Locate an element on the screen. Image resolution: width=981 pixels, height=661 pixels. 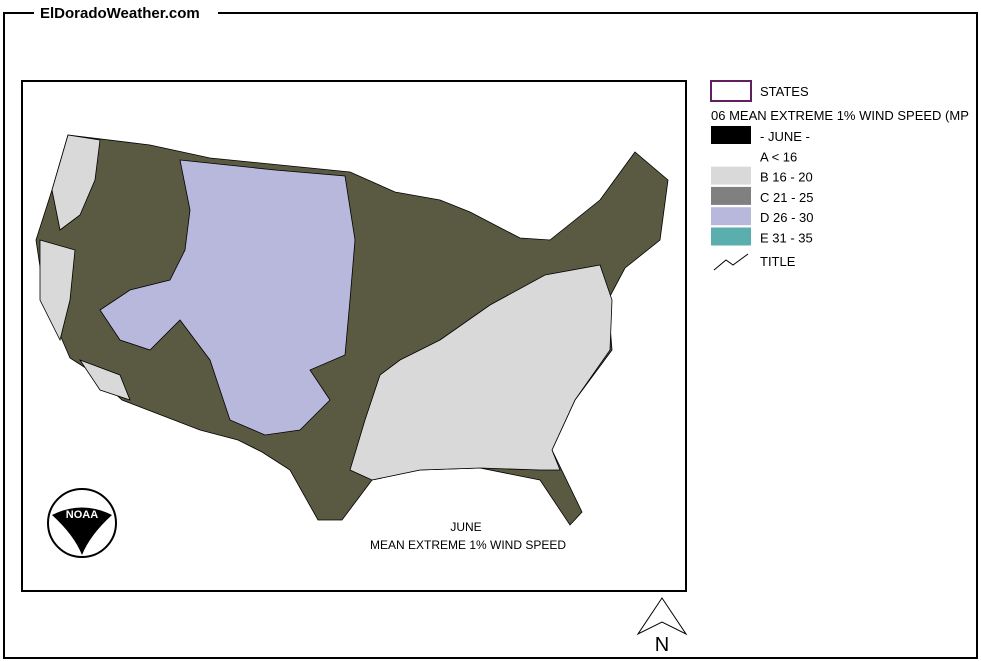
site-title: ElDoradoWeather.com is located at coordinates (120, 13).